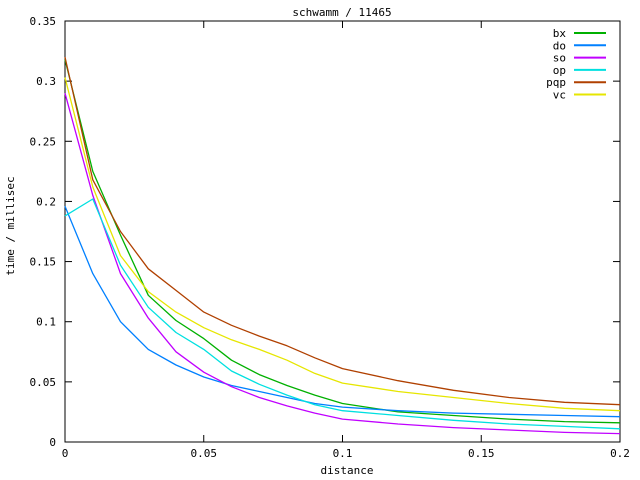  I want to click on y-tick-label: 0.25, so click(43, 141).